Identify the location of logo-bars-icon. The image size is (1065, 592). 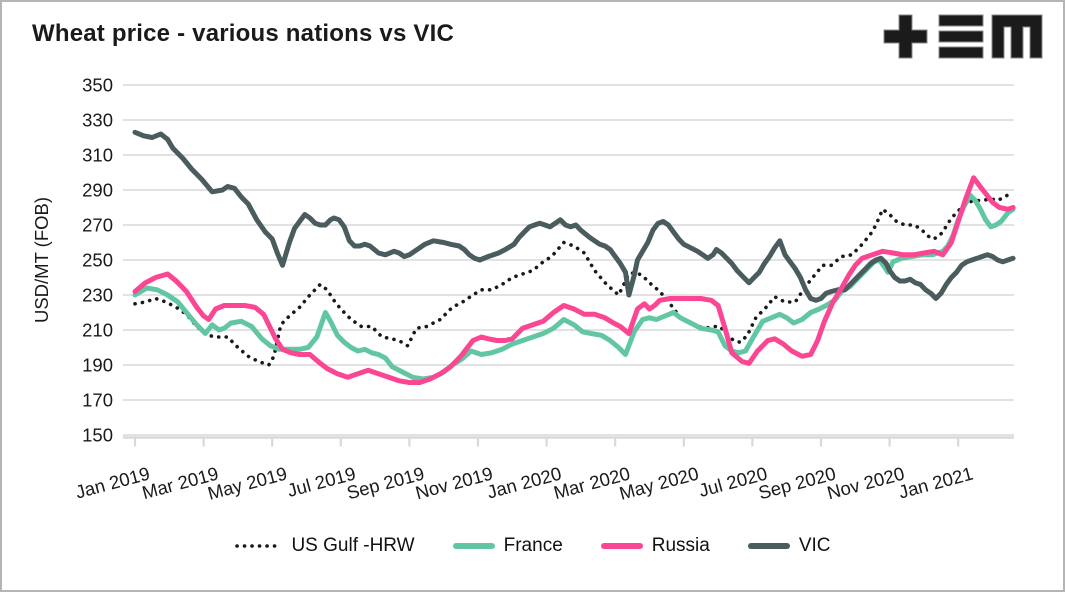
(961, 36).